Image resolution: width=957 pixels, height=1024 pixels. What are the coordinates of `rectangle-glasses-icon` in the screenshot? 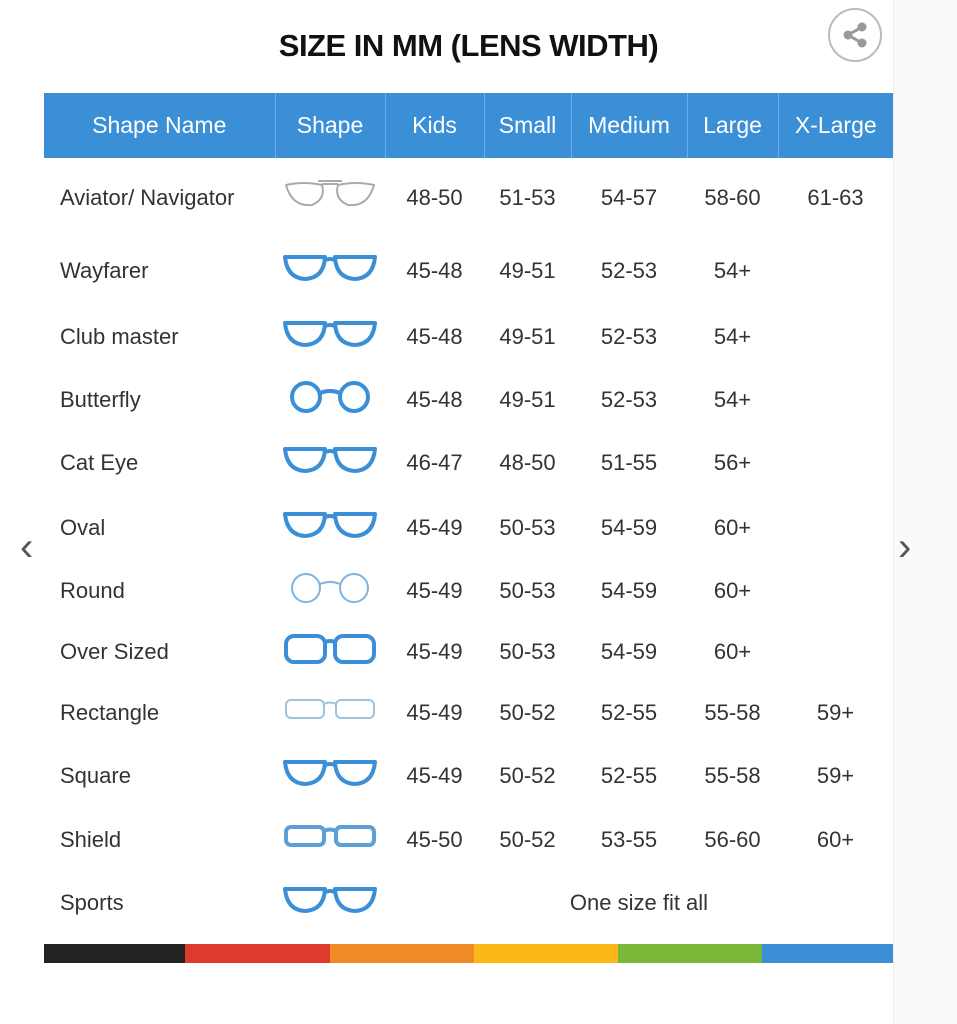 It's located at (330, 708).